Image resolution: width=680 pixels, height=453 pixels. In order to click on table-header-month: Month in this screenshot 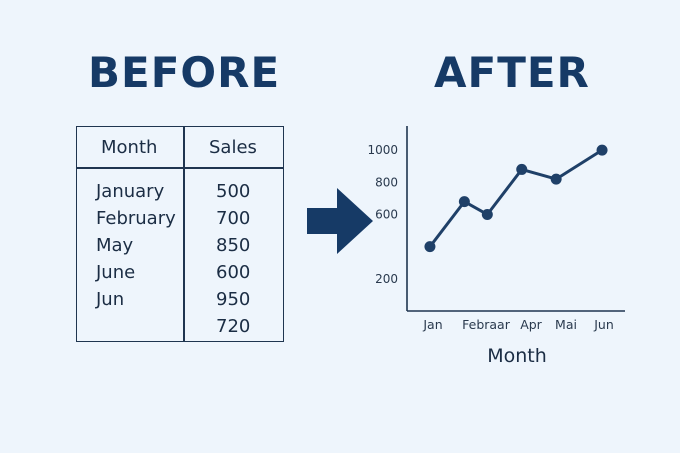, I will do `click(129, 147)`.